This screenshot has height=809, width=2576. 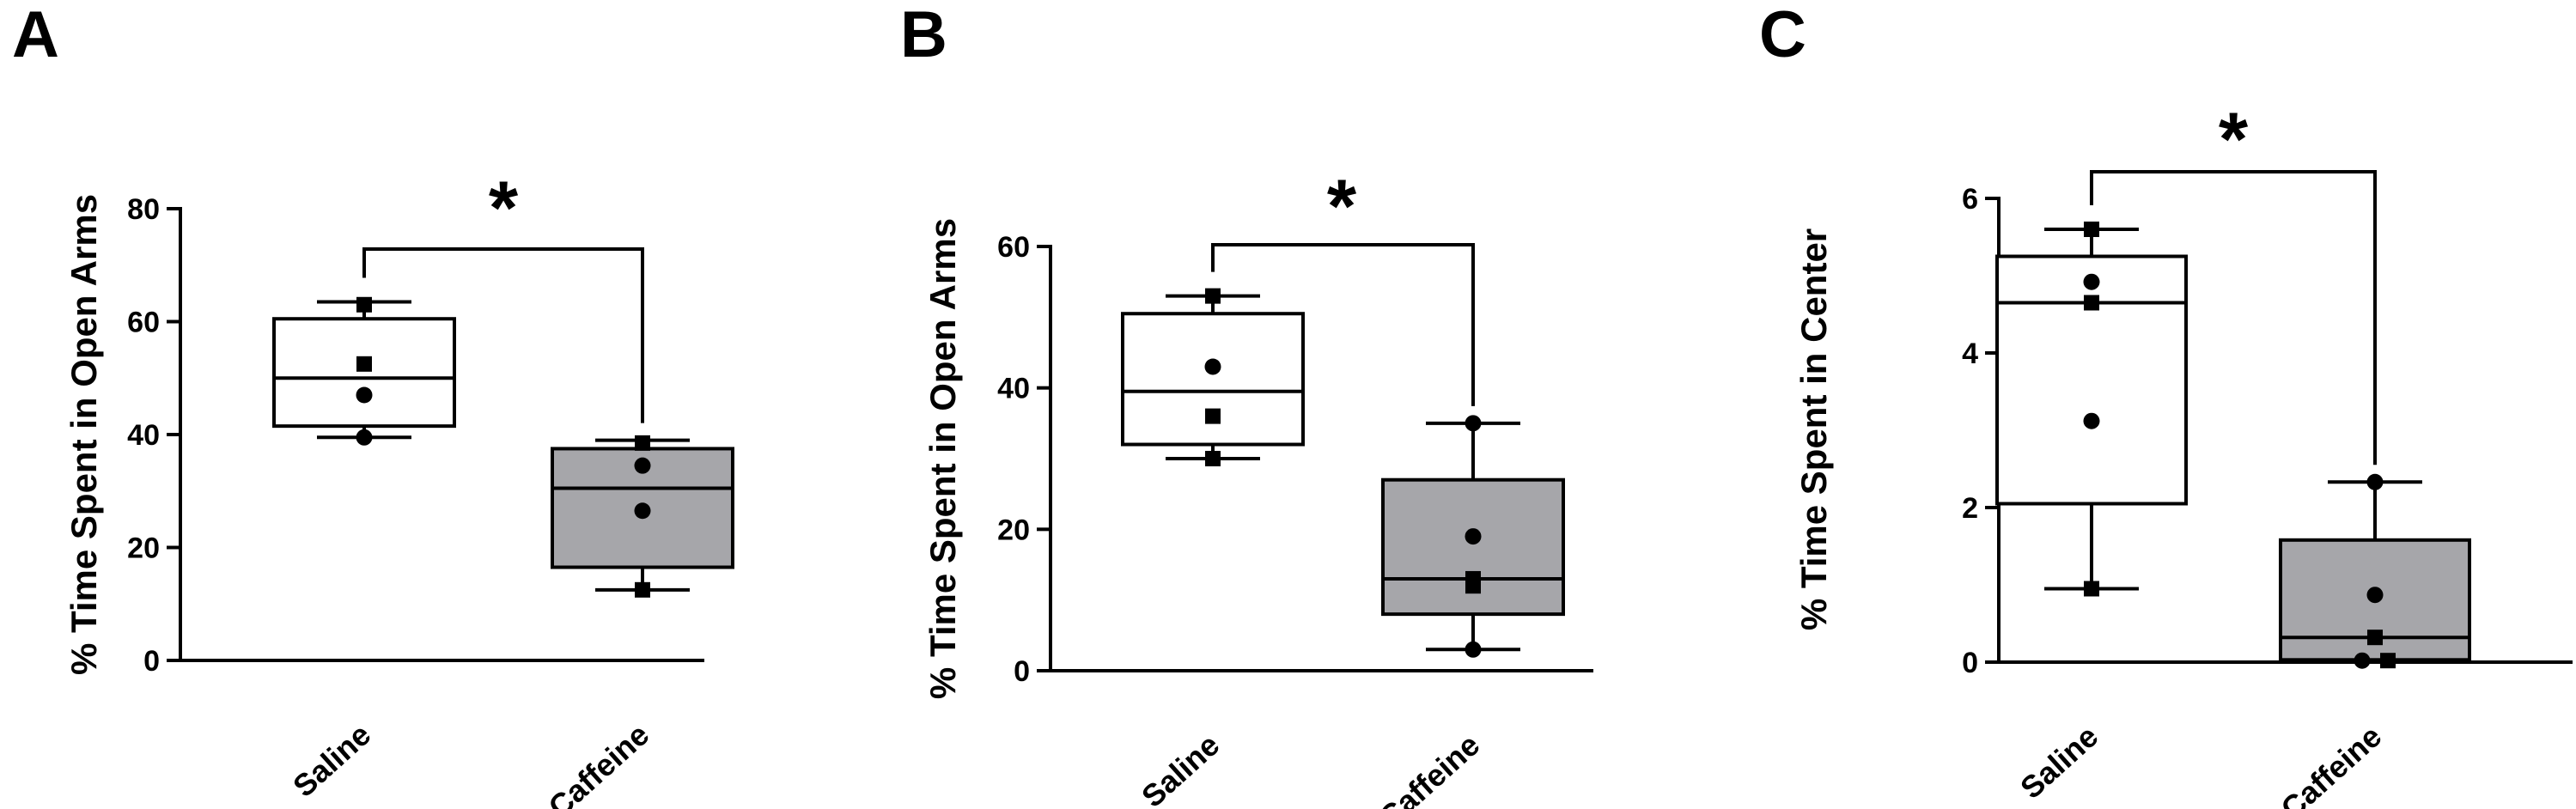 What do you see at coordinates (1343, 324) in the screenshot?
I see `significance-bracket-b` at bounding box center [1343, 324].